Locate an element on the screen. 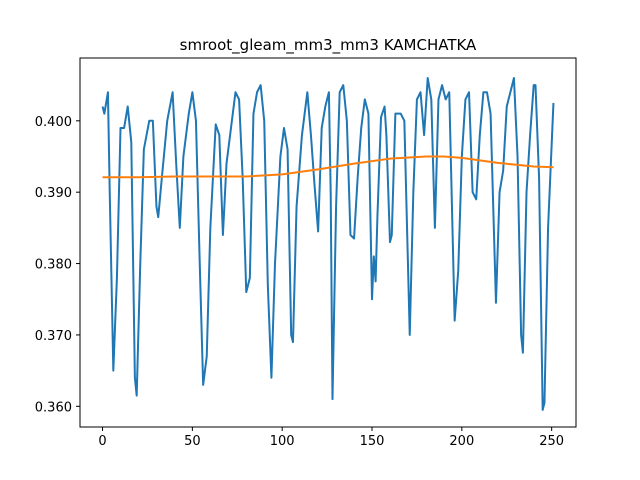  y-tick-label: 0.390 is located at coordinates (53, 193).